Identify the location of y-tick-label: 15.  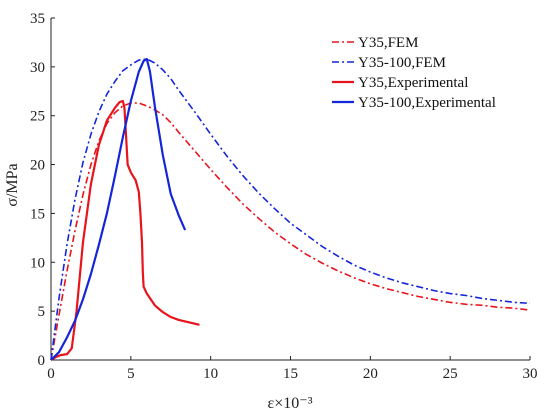
(37, 214).